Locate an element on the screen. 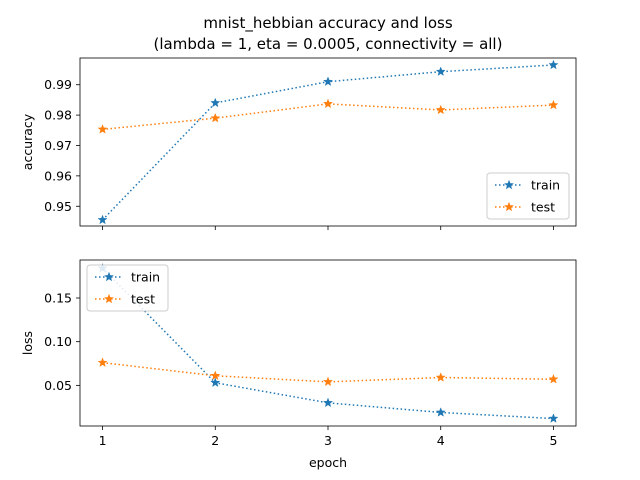 The image size is (640, 480). y-tick-label: 0.99 is located at coordinates (58, 84).